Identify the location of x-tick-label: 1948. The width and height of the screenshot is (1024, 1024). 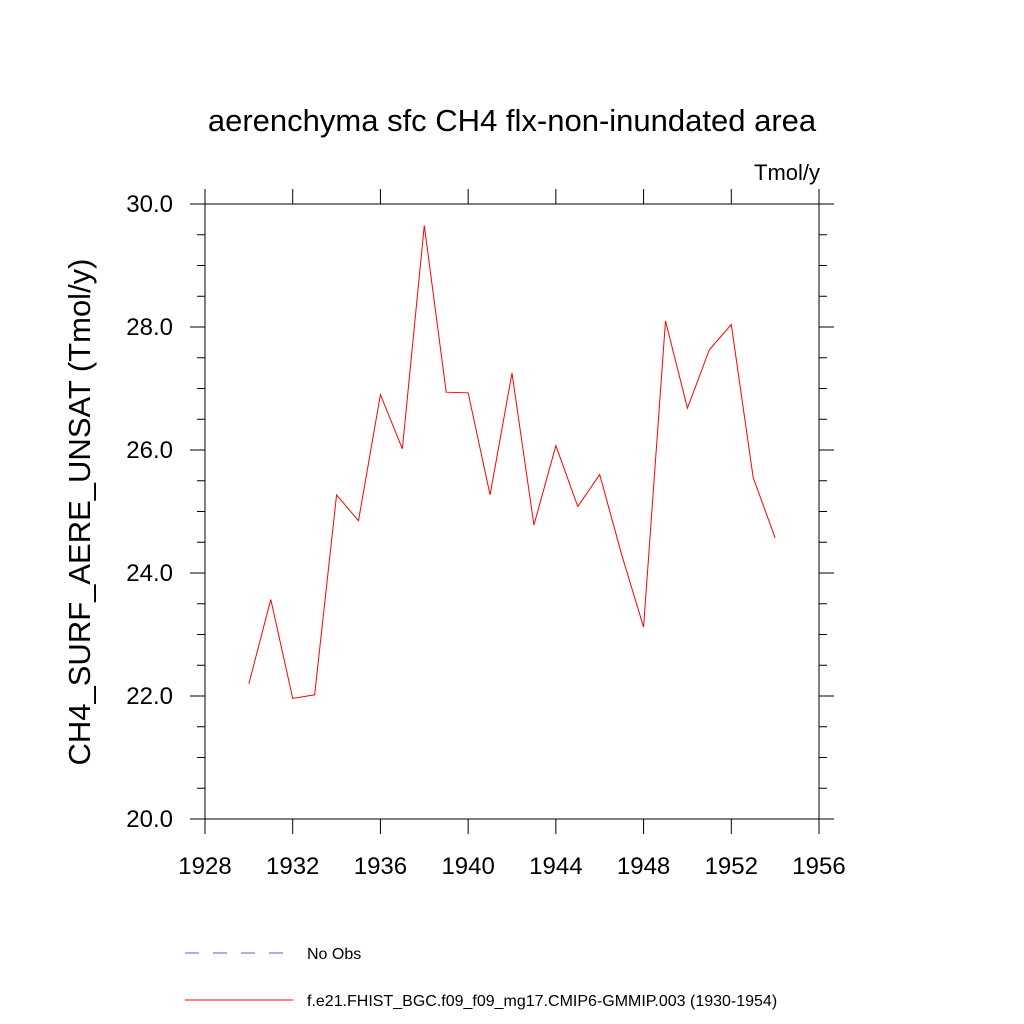
(643, 866).